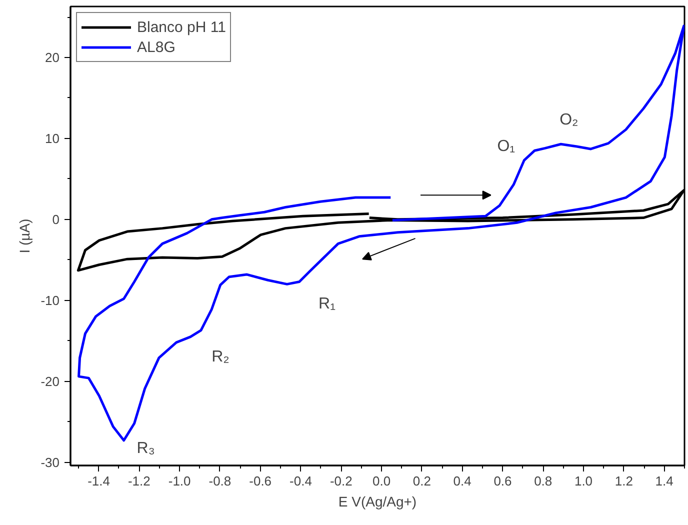 Image resolution: width=688 pixels, height=525 pixels. What do you see at coordinates (50, 381) in the screenshot?
I see `y-tick-label: -20` at bounding box center [50, 381].